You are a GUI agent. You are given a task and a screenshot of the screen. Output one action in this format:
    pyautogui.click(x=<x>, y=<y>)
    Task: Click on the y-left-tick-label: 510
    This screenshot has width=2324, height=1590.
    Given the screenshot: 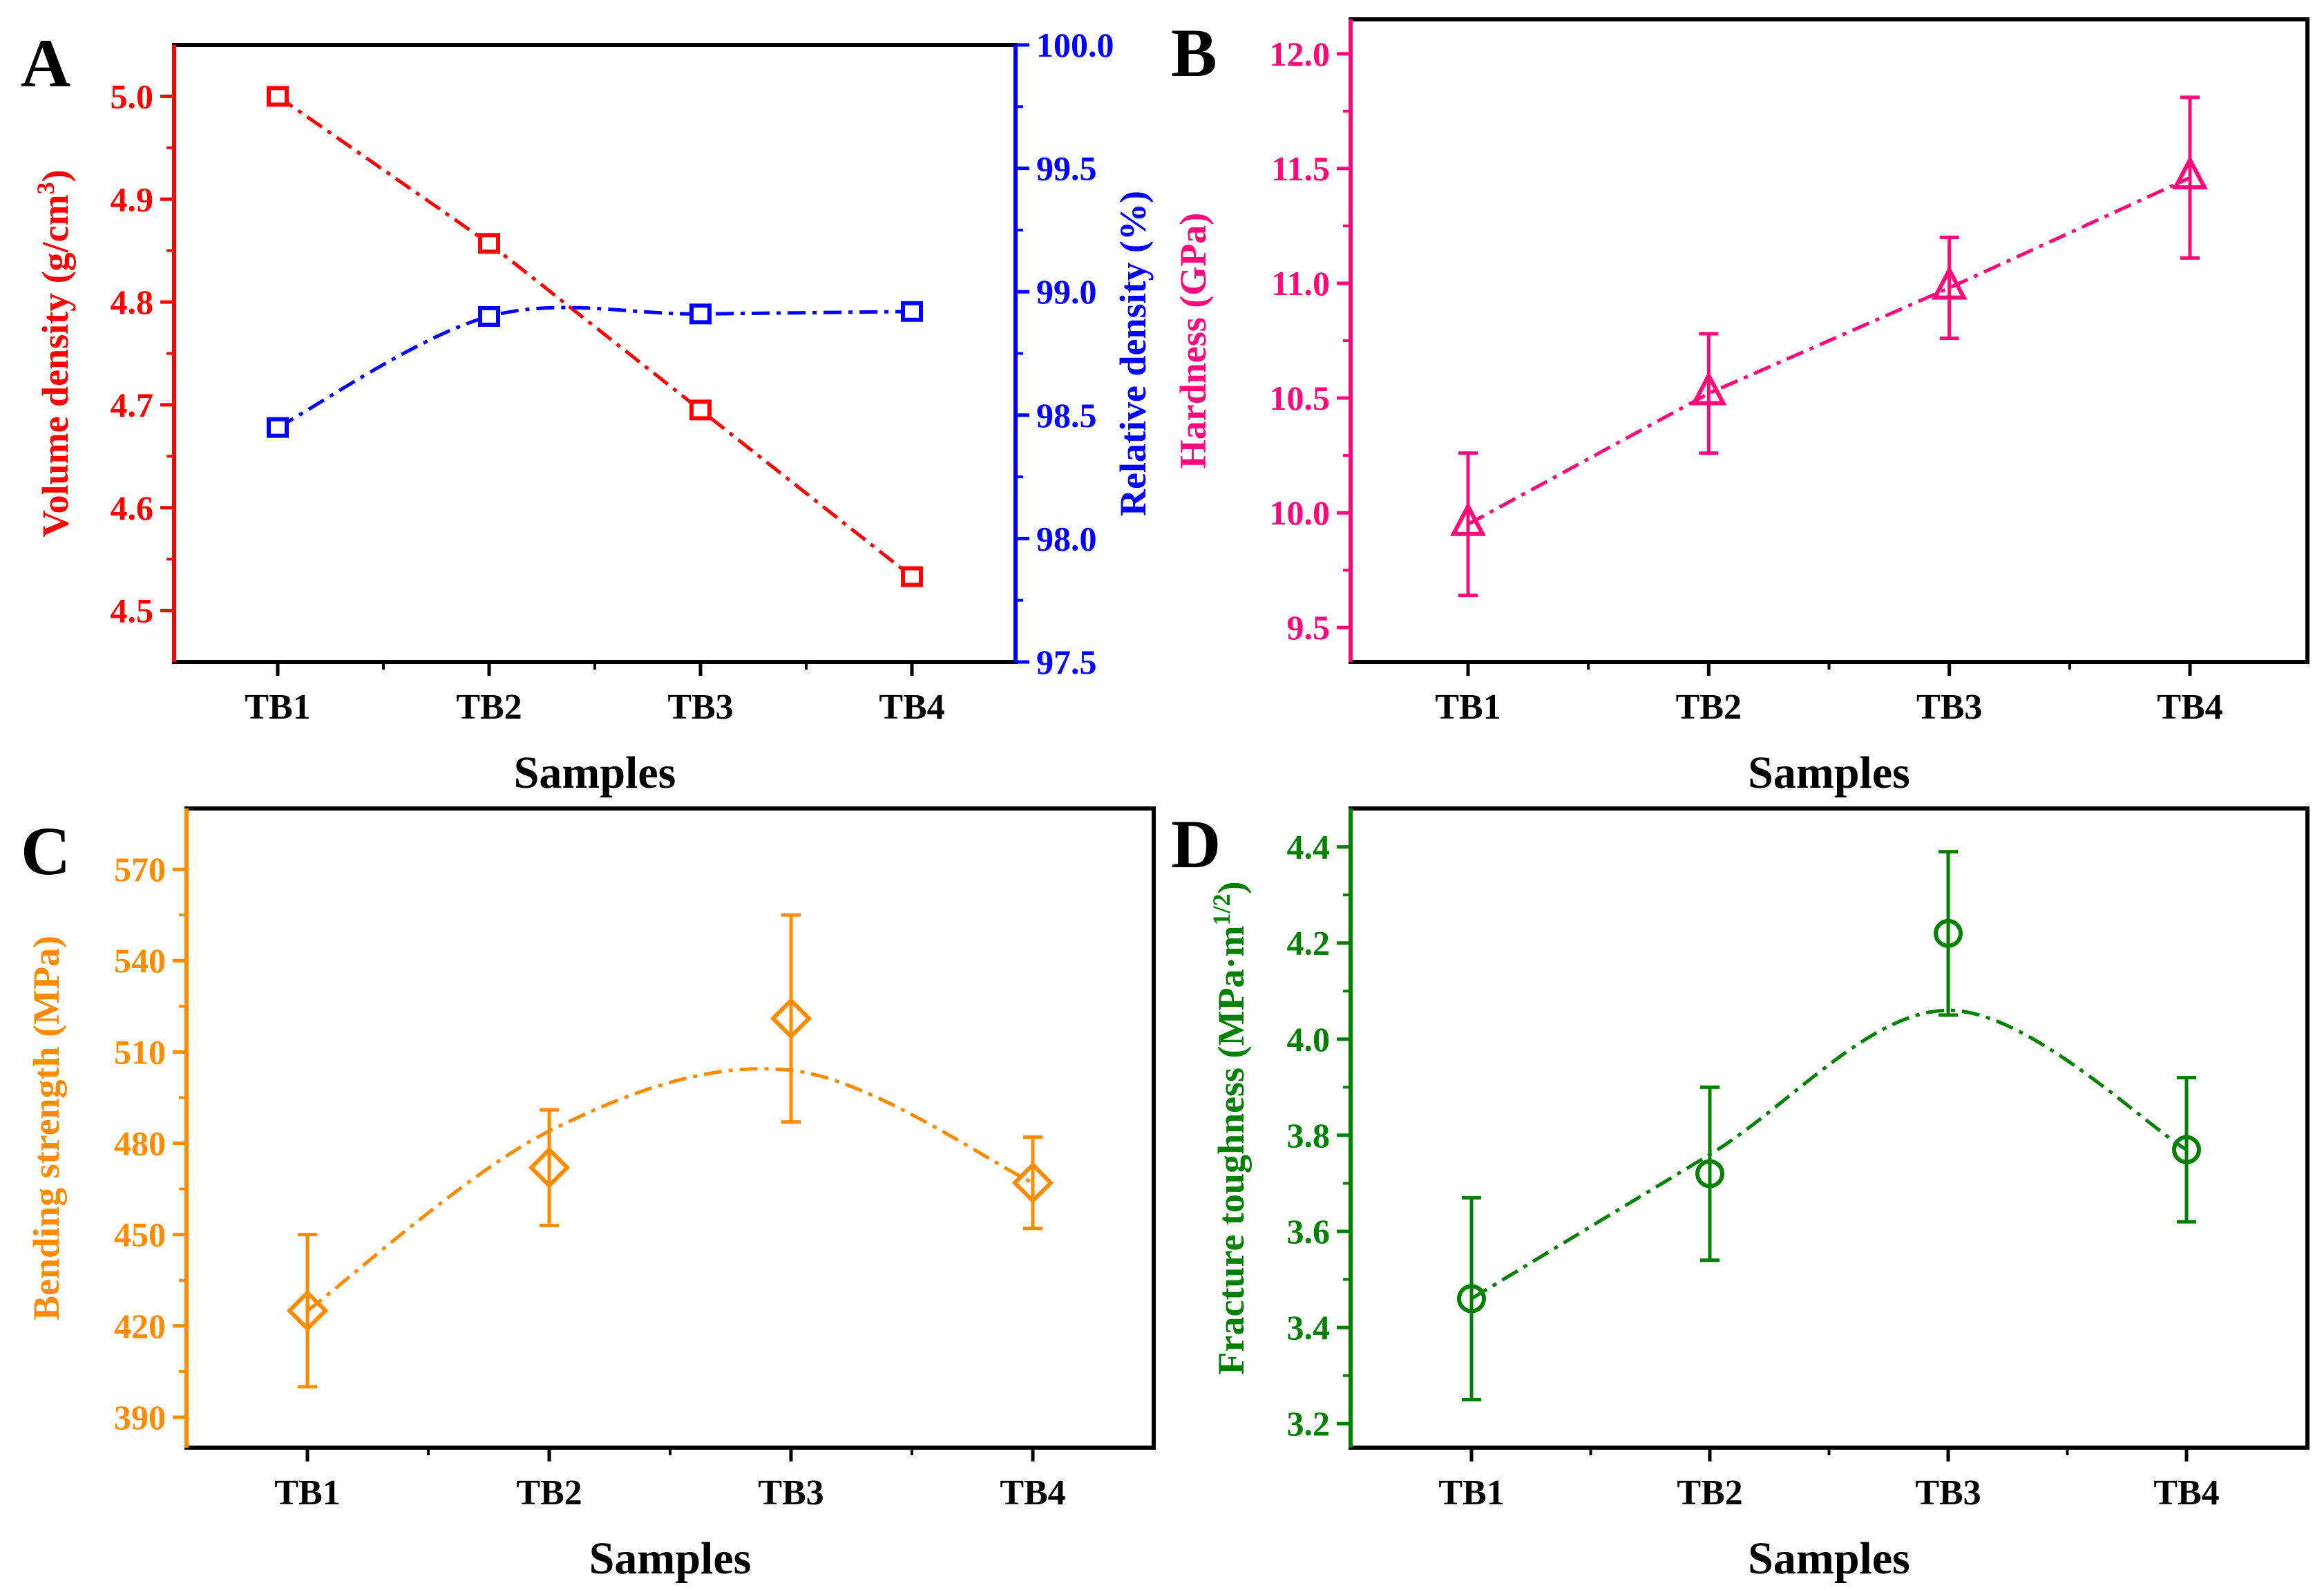 What is the action you would take?
    pyautogui.click(x=140, y=1051)
    